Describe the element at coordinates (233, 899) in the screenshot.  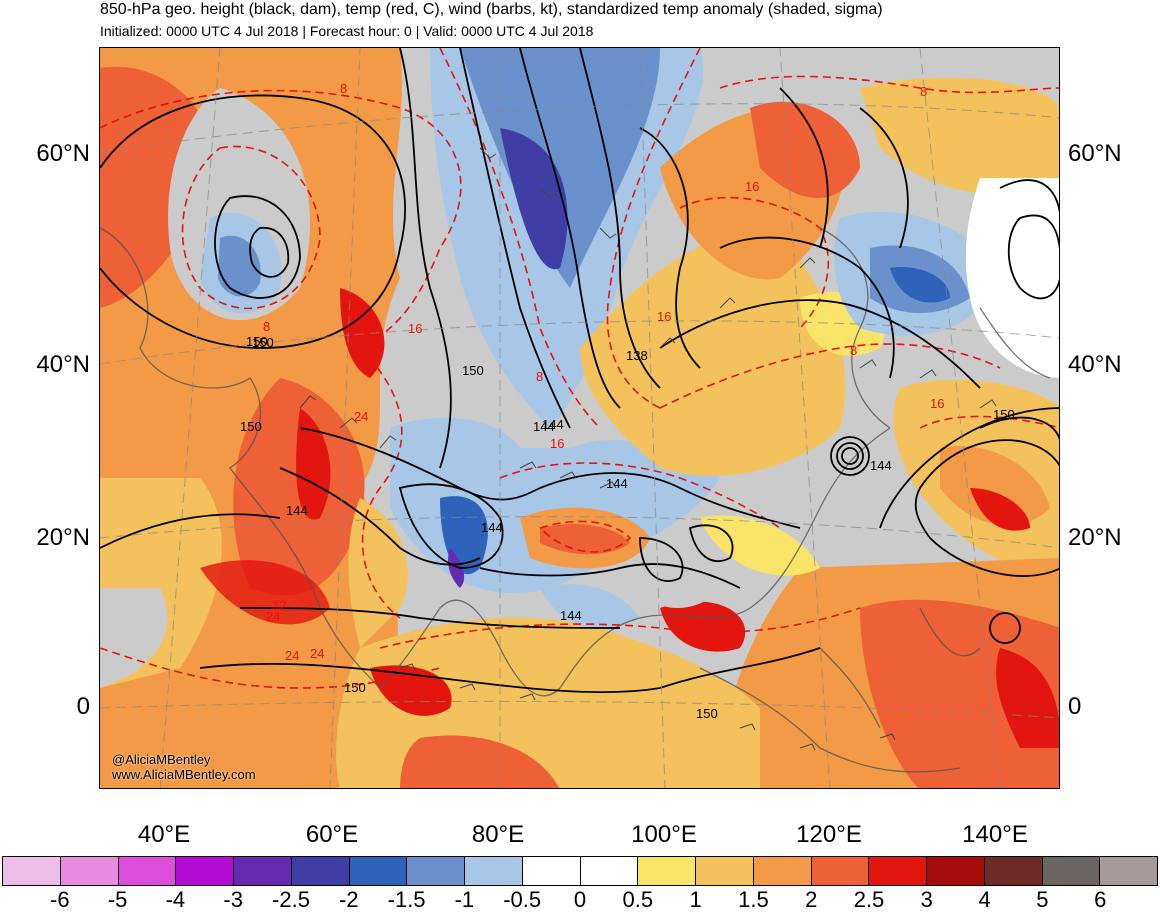
I see `colorbar-label: -3` at that location.